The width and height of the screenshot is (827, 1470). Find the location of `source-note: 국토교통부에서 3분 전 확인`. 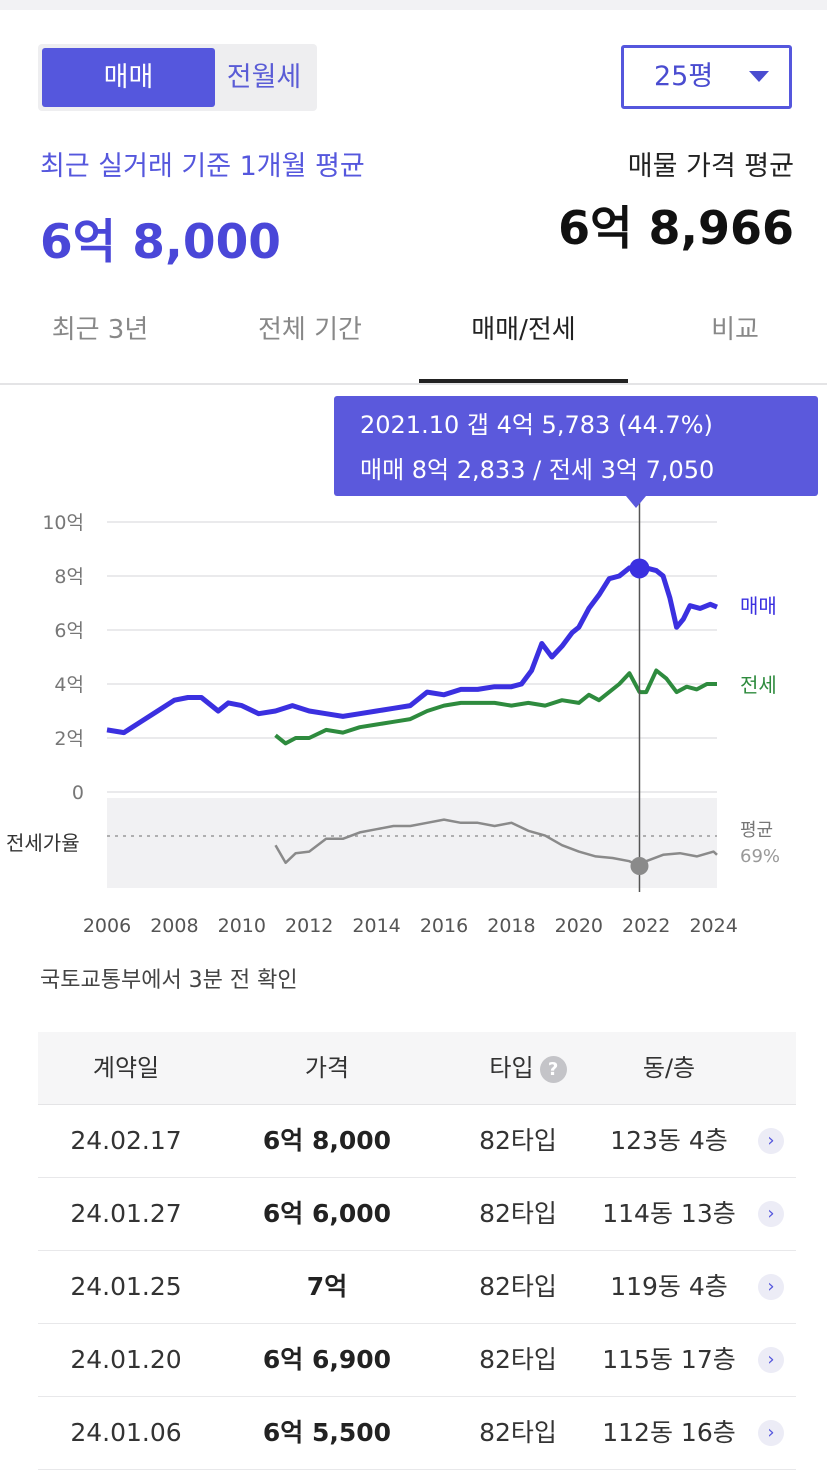

source-note: 국토교통부에서 3분 전 확인 is located at coordinates (169, 980).